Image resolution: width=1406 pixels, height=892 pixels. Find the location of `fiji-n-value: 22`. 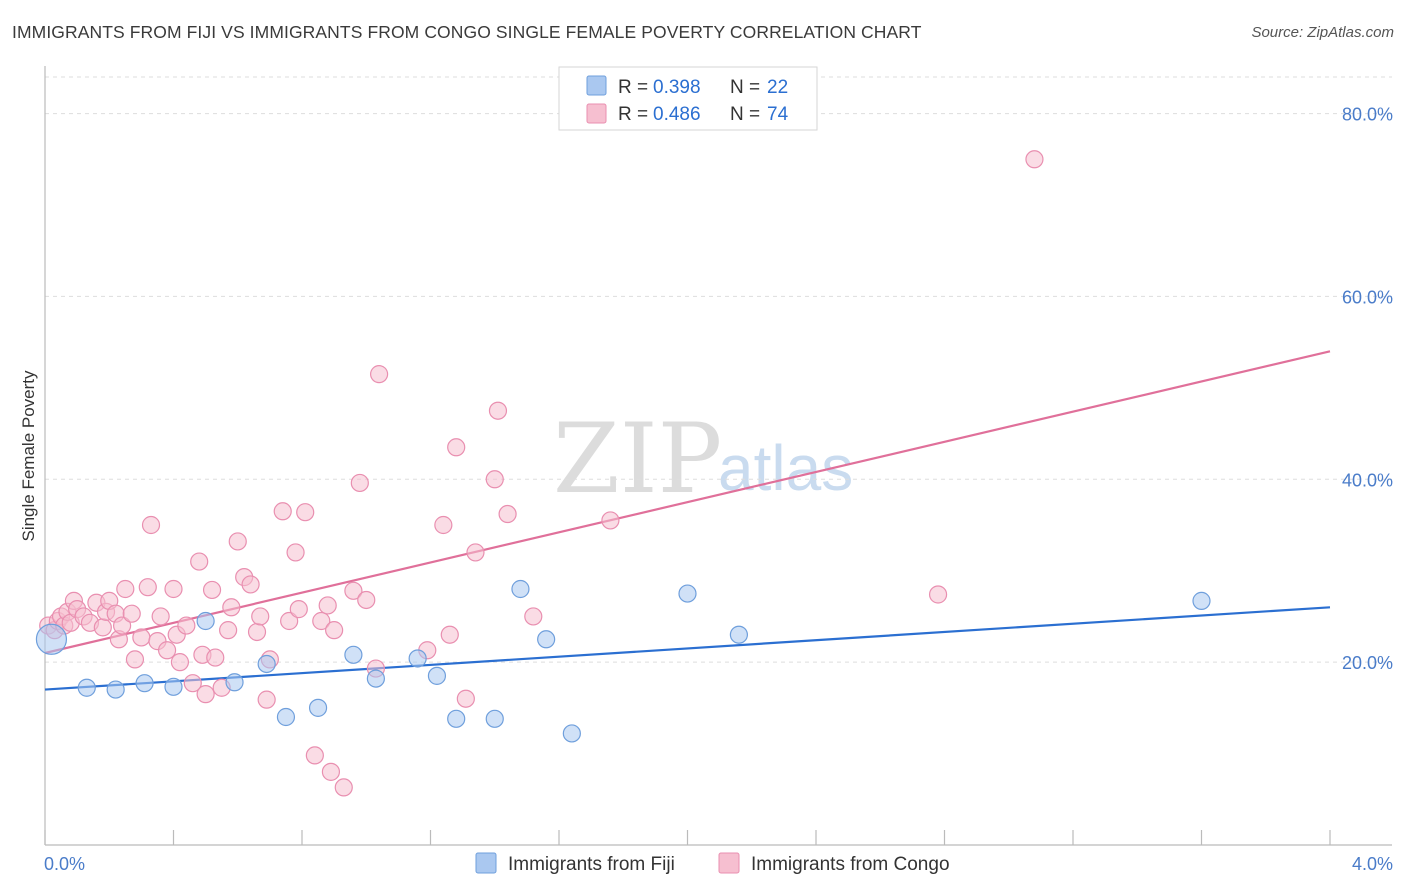

fiji-n-value: 22 is located at coordinates (777, 87).